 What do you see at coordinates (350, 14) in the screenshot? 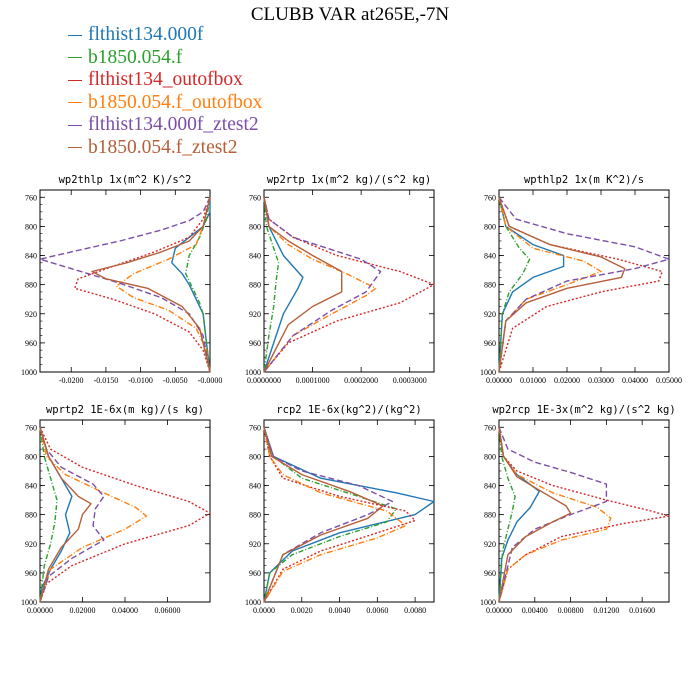
I see `chart-title: CLUBB VAR at265E,-7N` at bounding box center [350, 14].